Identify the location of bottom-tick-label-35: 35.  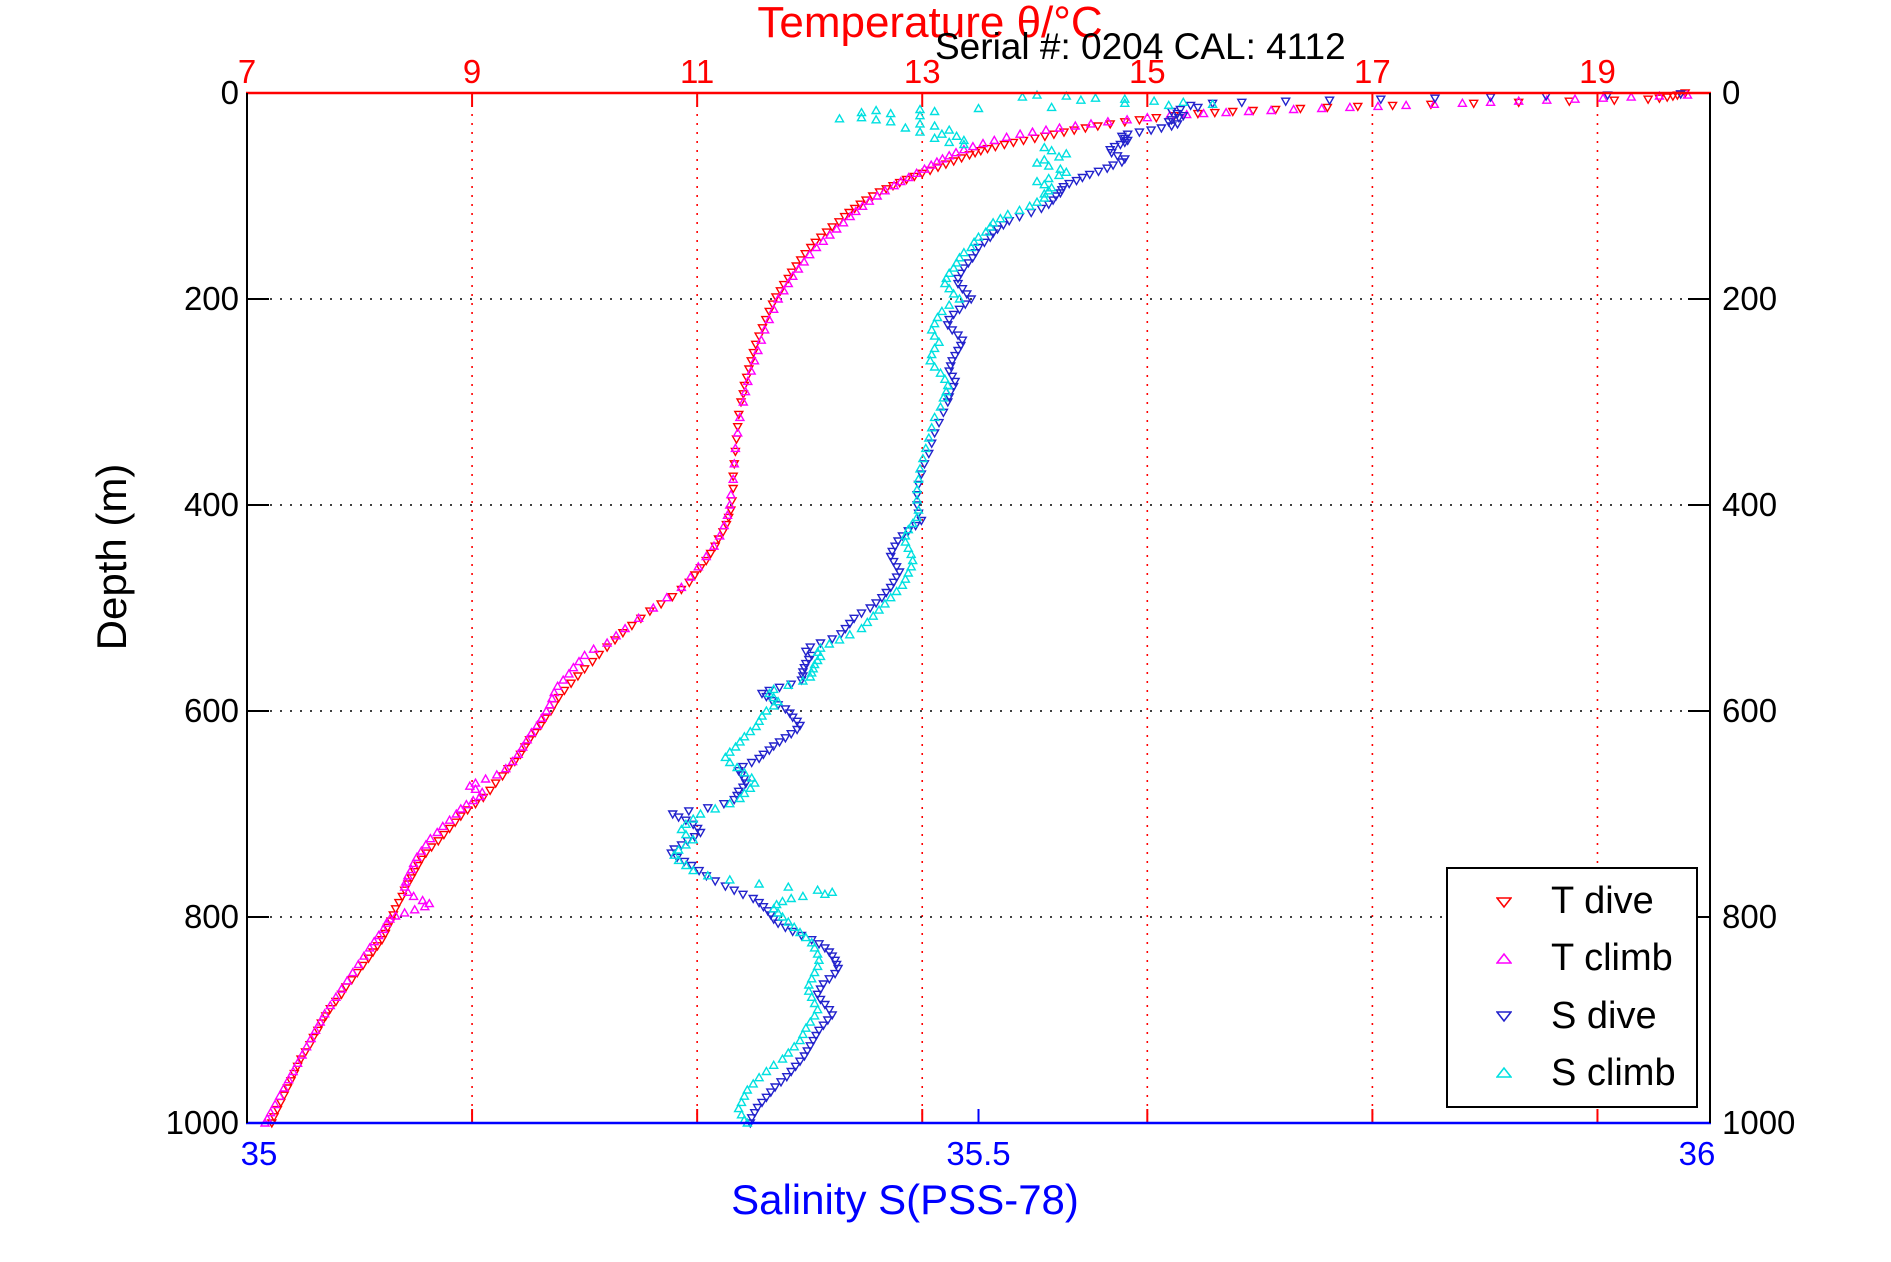
(259, 1153).